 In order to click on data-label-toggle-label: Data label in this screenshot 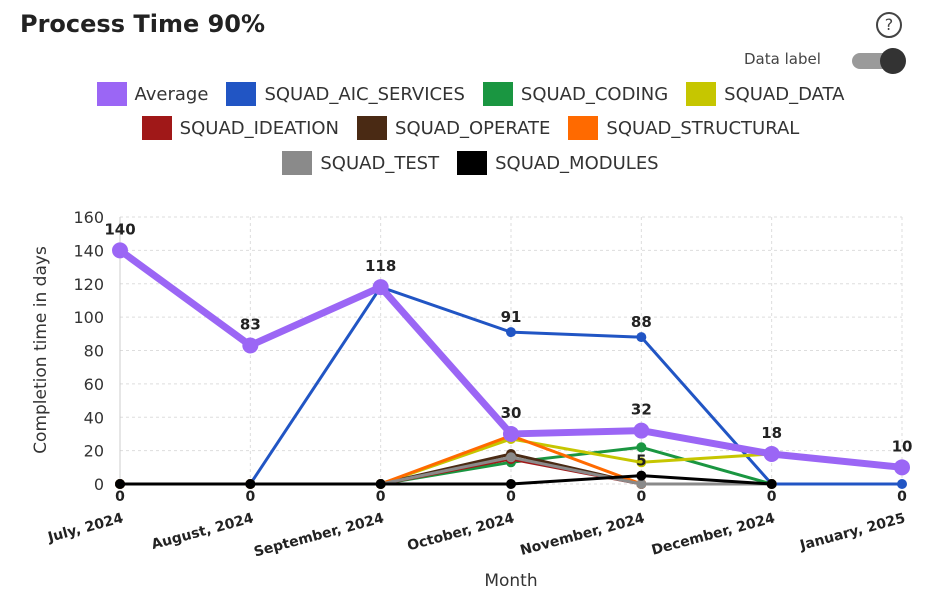, I will do `click(782, 59)`.